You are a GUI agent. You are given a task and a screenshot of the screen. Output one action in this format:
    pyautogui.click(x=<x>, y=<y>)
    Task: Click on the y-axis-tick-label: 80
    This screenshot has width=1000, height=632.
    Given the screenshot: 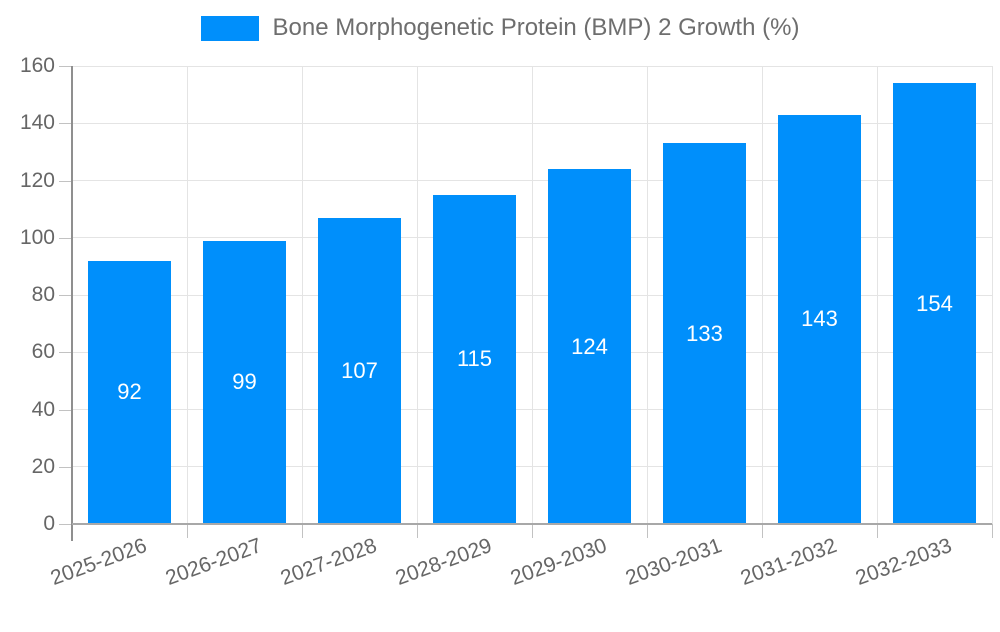 What is the action you would take?
    pyautogui.click(x=43, y=294)
    